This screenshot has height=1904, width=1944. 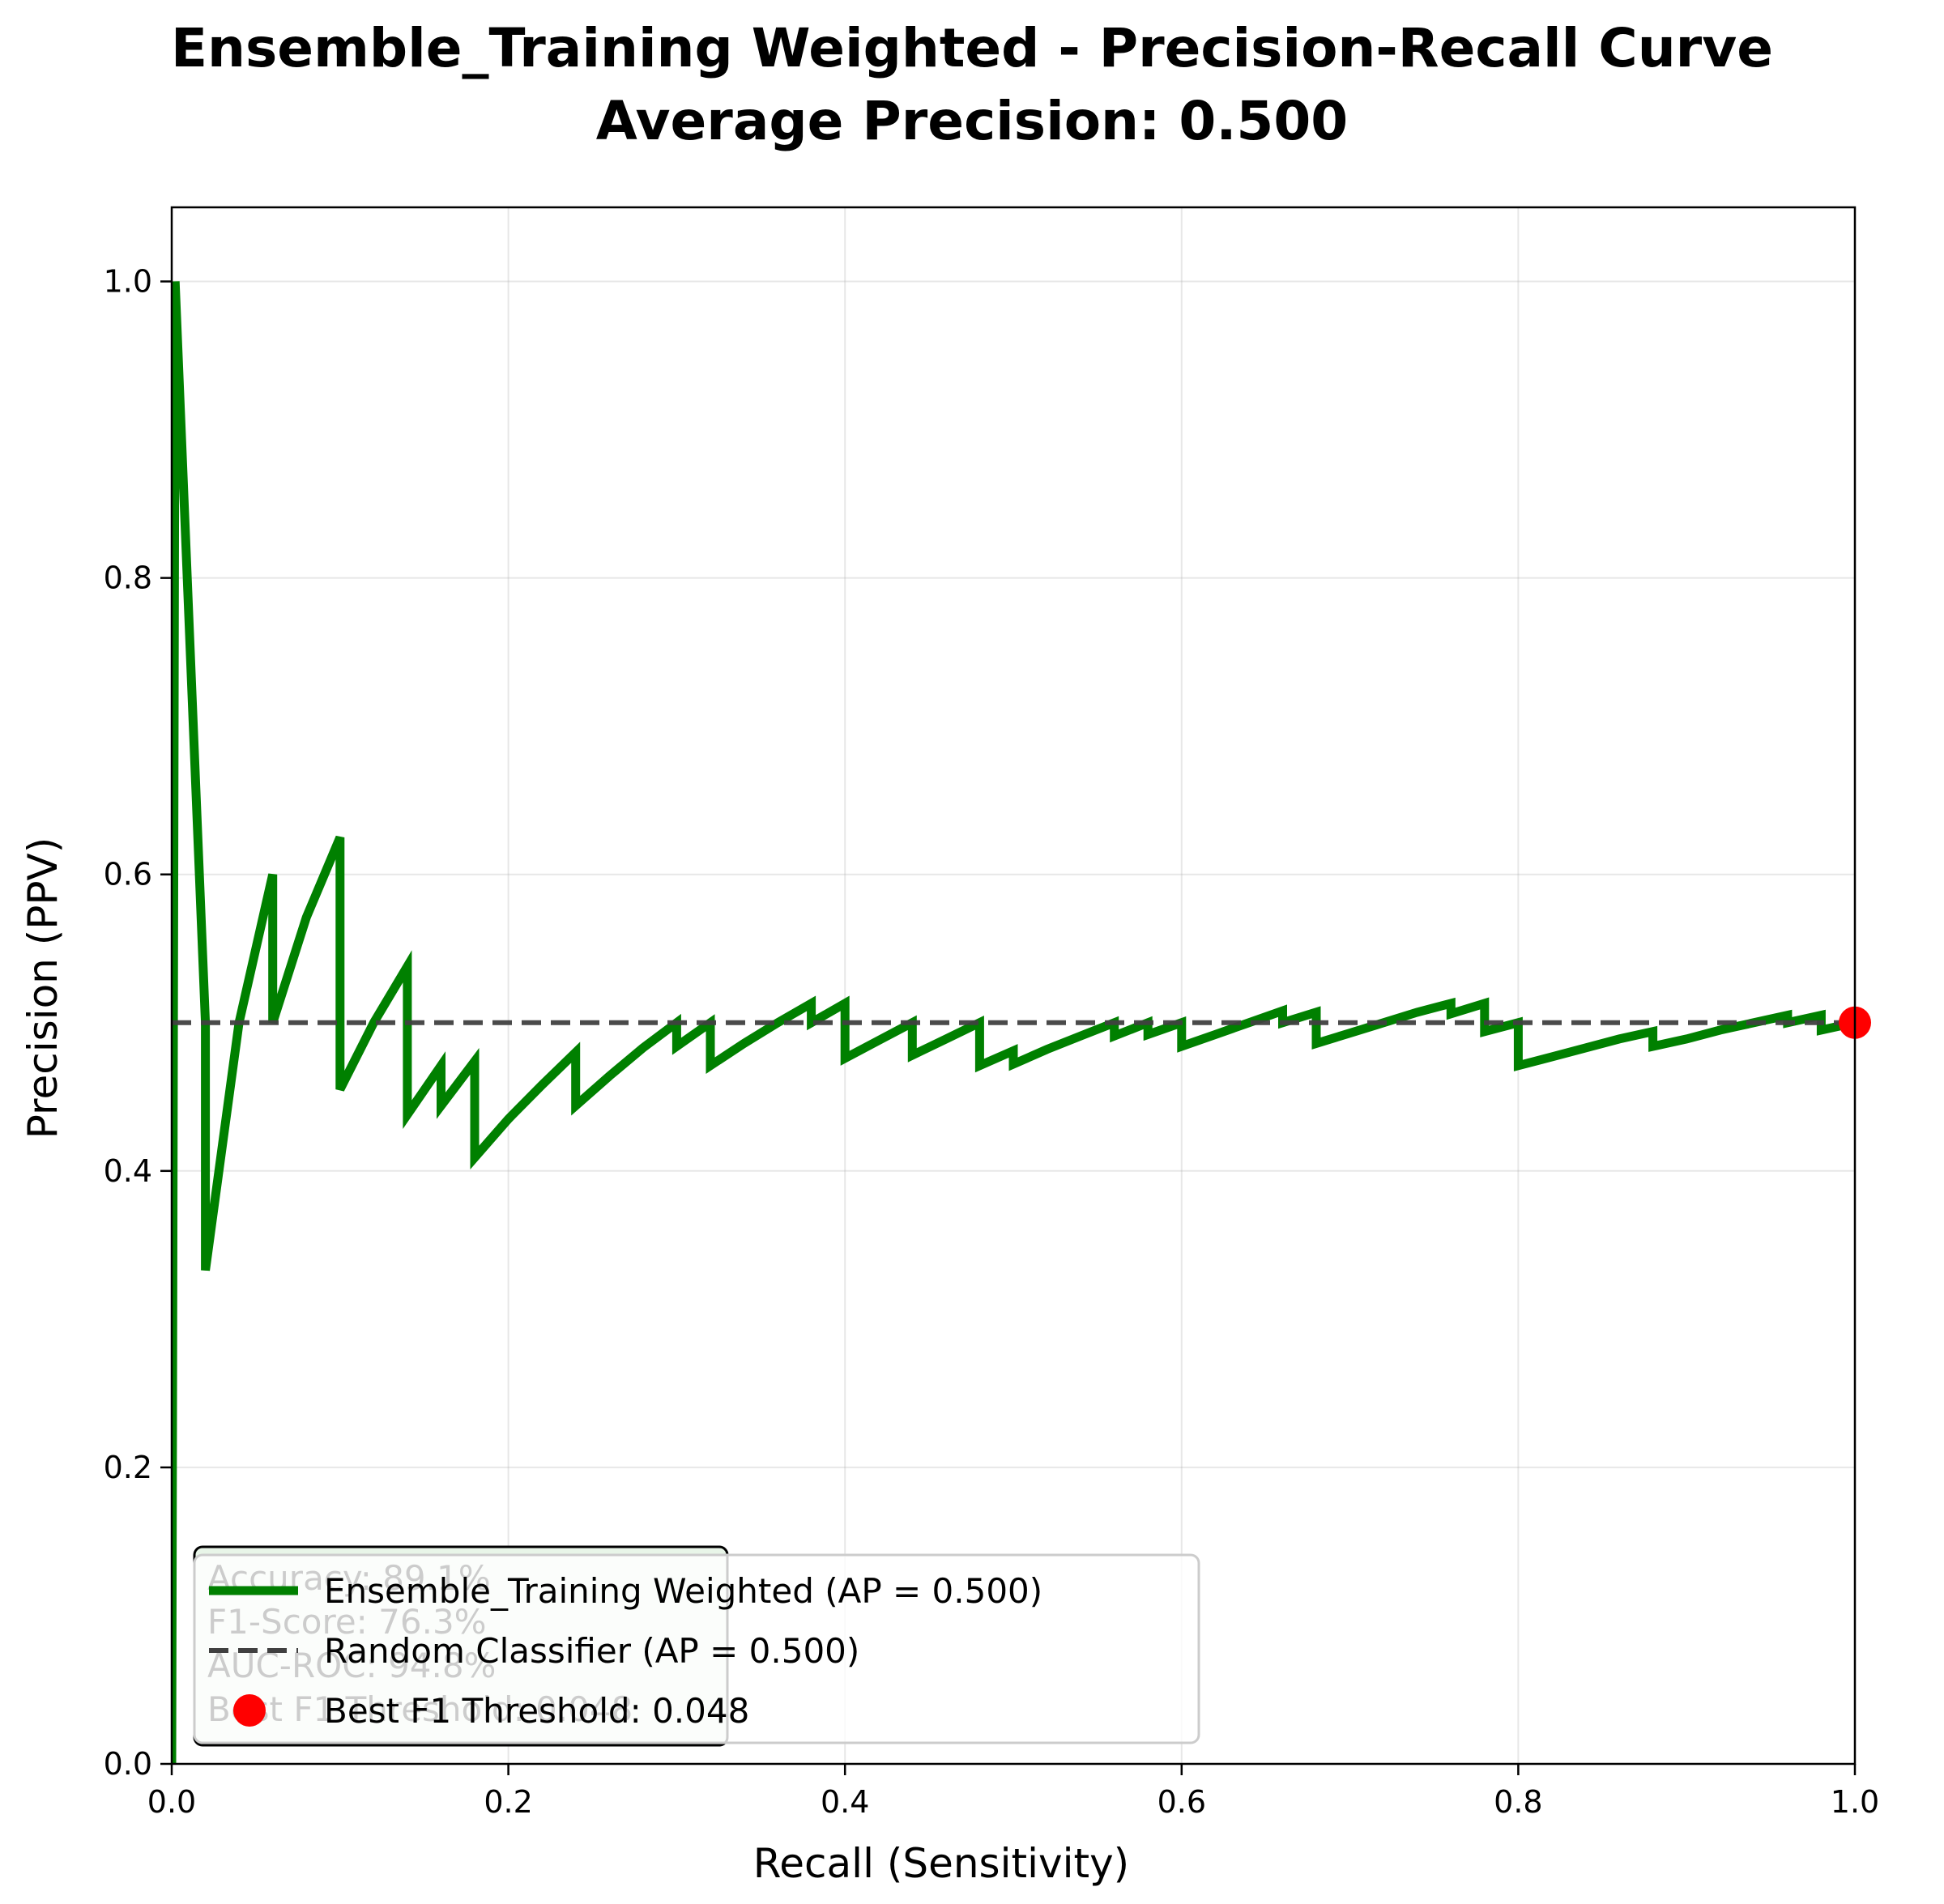 I want to click on y-tick-label: 0.6, so click(x=128, y=875).